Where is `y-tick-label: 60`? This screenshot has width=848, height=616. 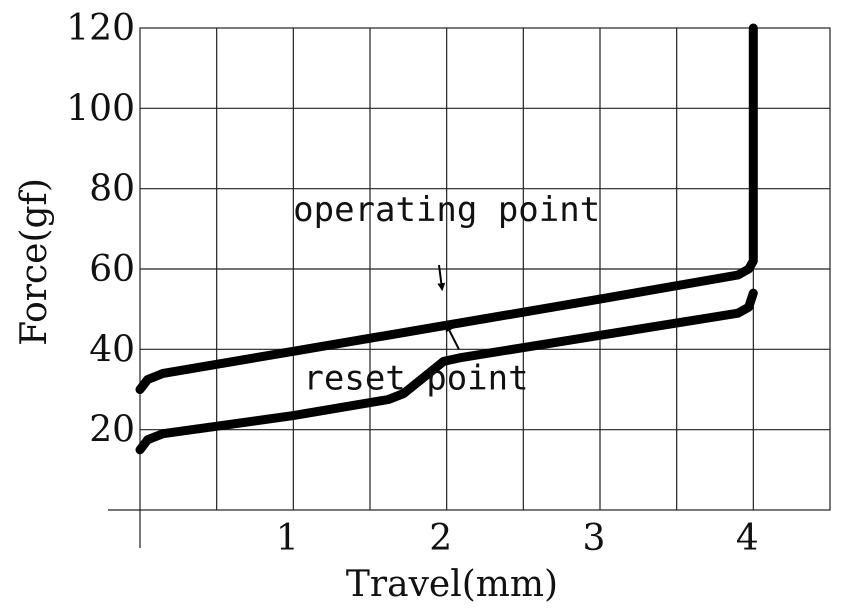 y-tick-label: 60 is located at coordinates (112, 269).